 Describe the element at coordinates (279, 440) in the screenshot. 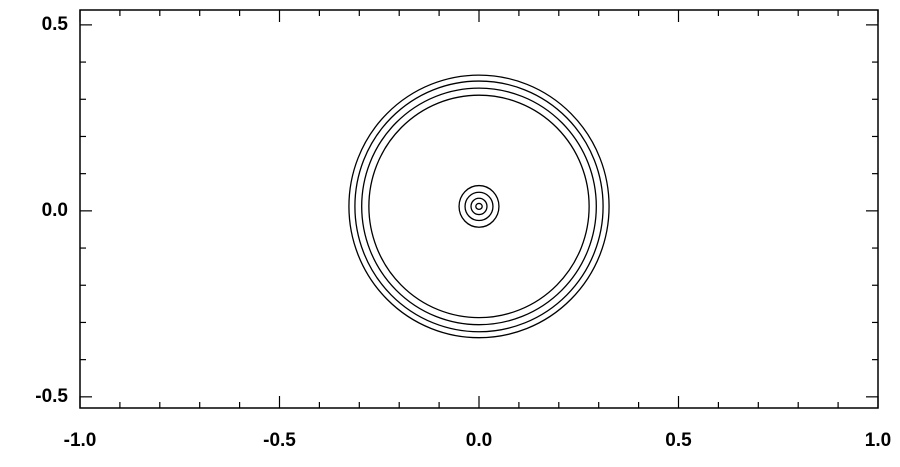

I see `x-tick-label: -0.5` at that location.